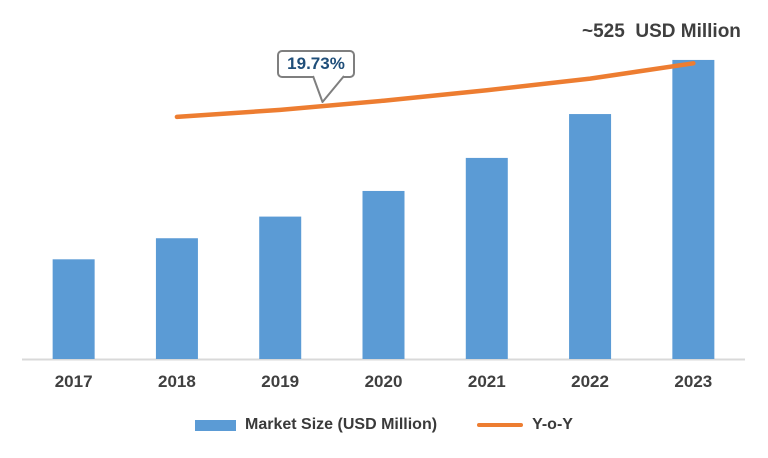  I want to click on yoy-callout-value: 19.73%, so click(316, 63).